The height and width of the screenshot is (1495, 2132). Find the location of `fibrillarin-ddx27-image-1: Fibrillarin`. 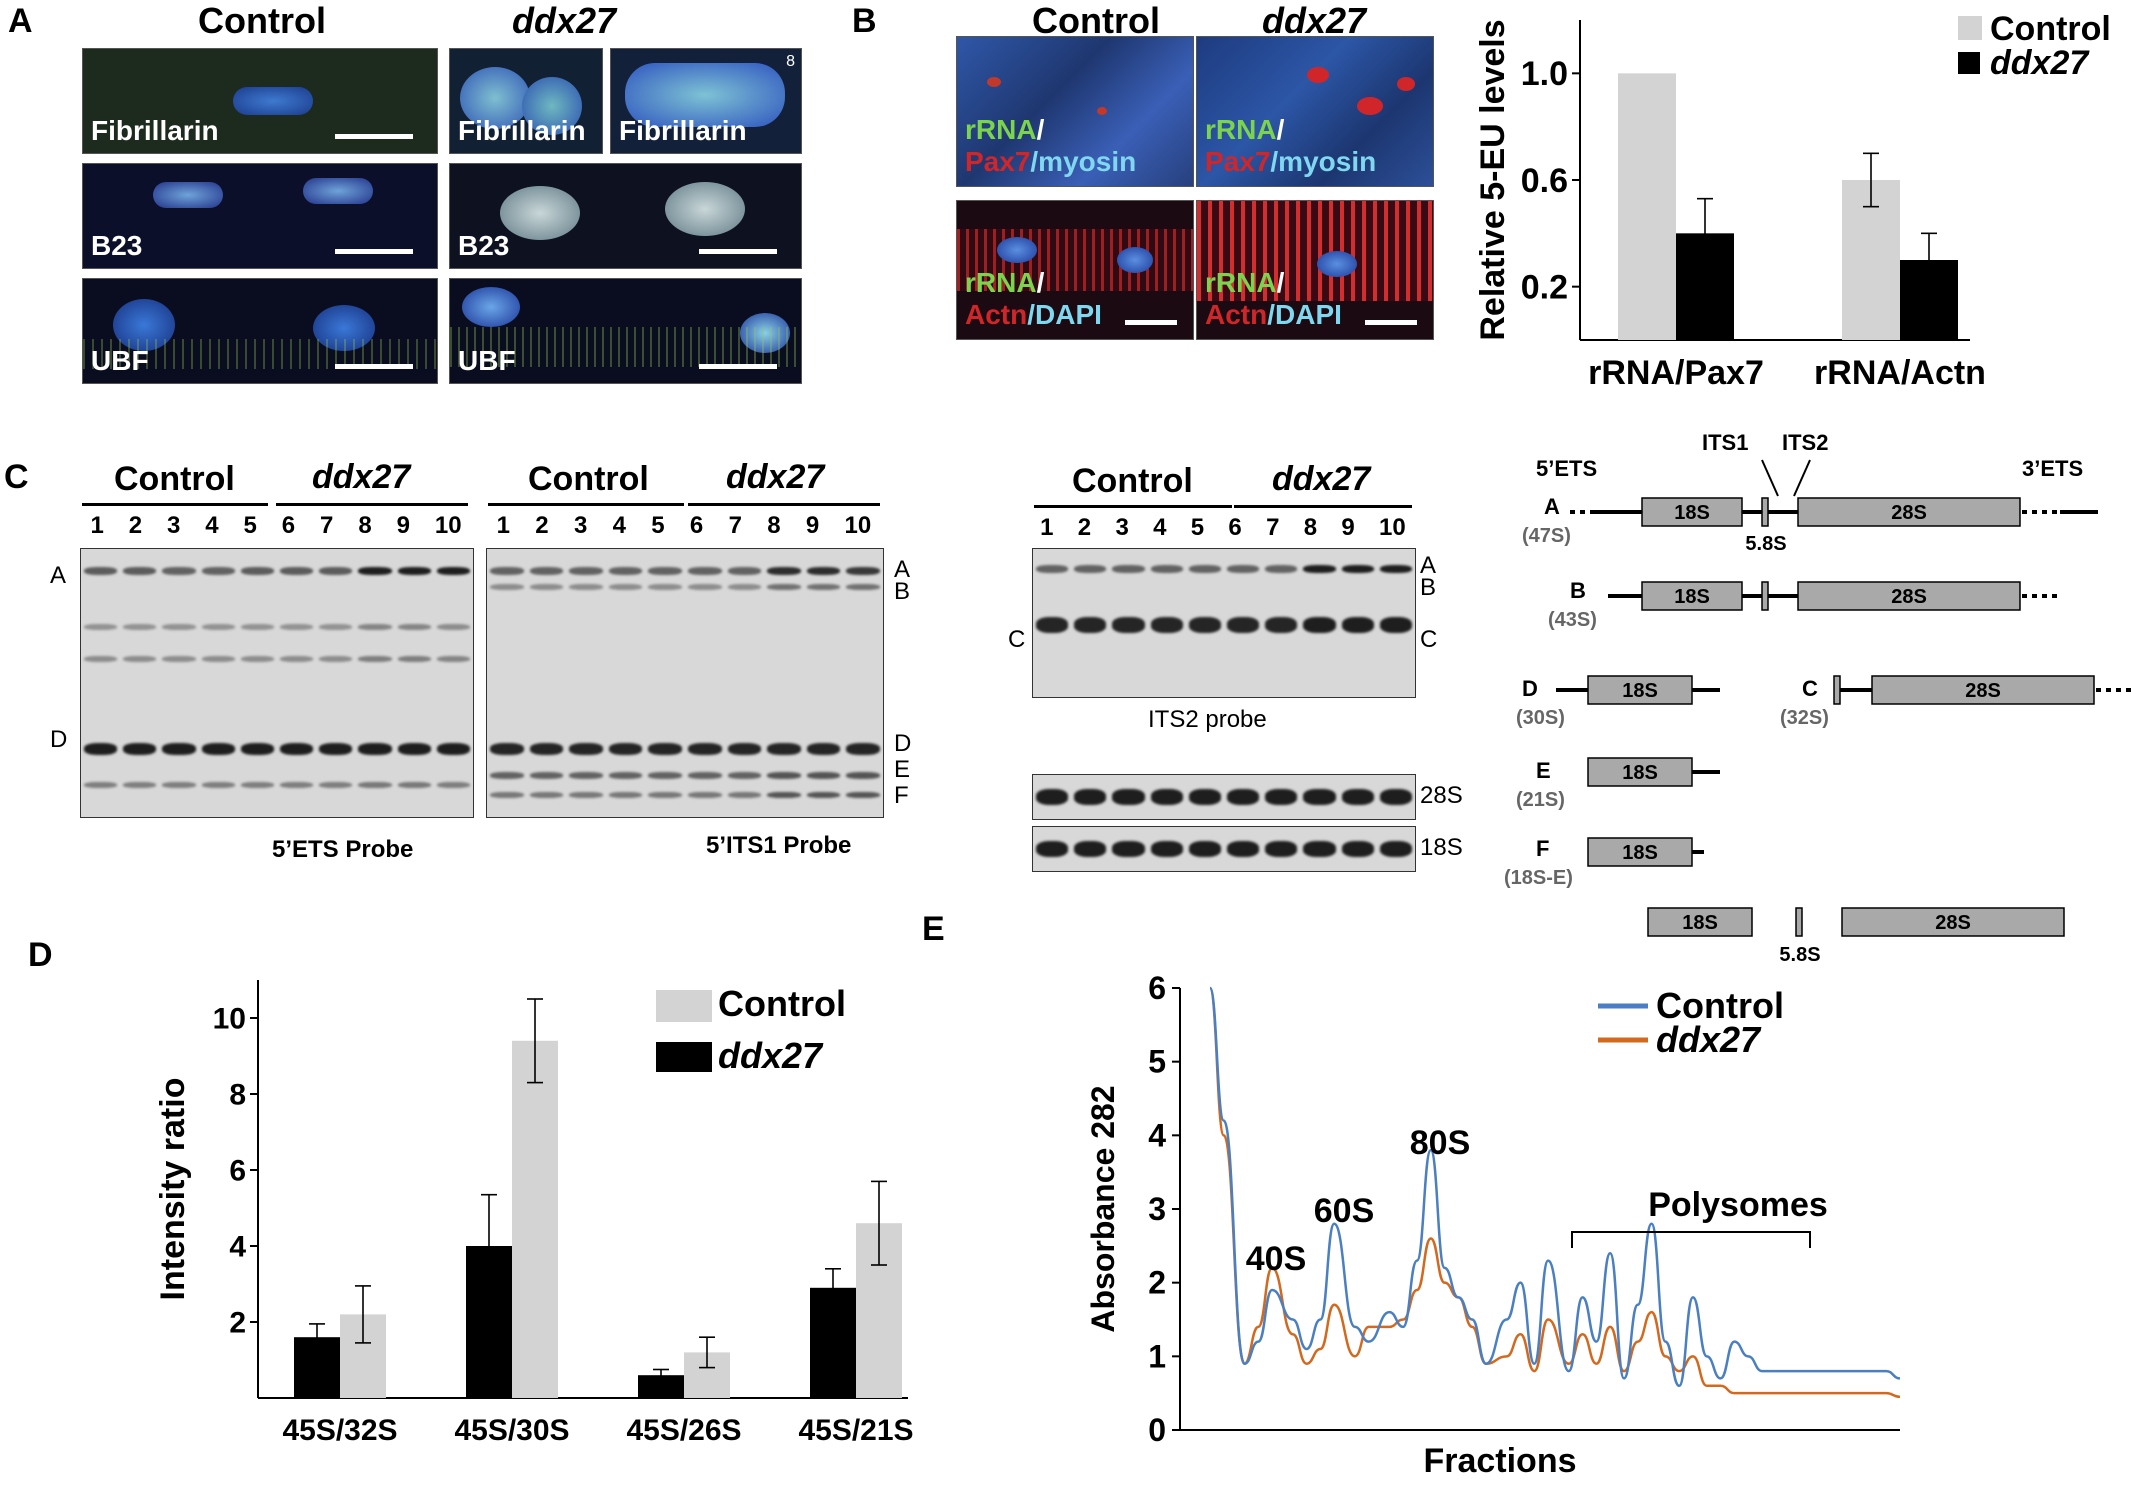

fibrillarin-ddx27-image-1: Fibrillarin is located at coordinates (526, 101).